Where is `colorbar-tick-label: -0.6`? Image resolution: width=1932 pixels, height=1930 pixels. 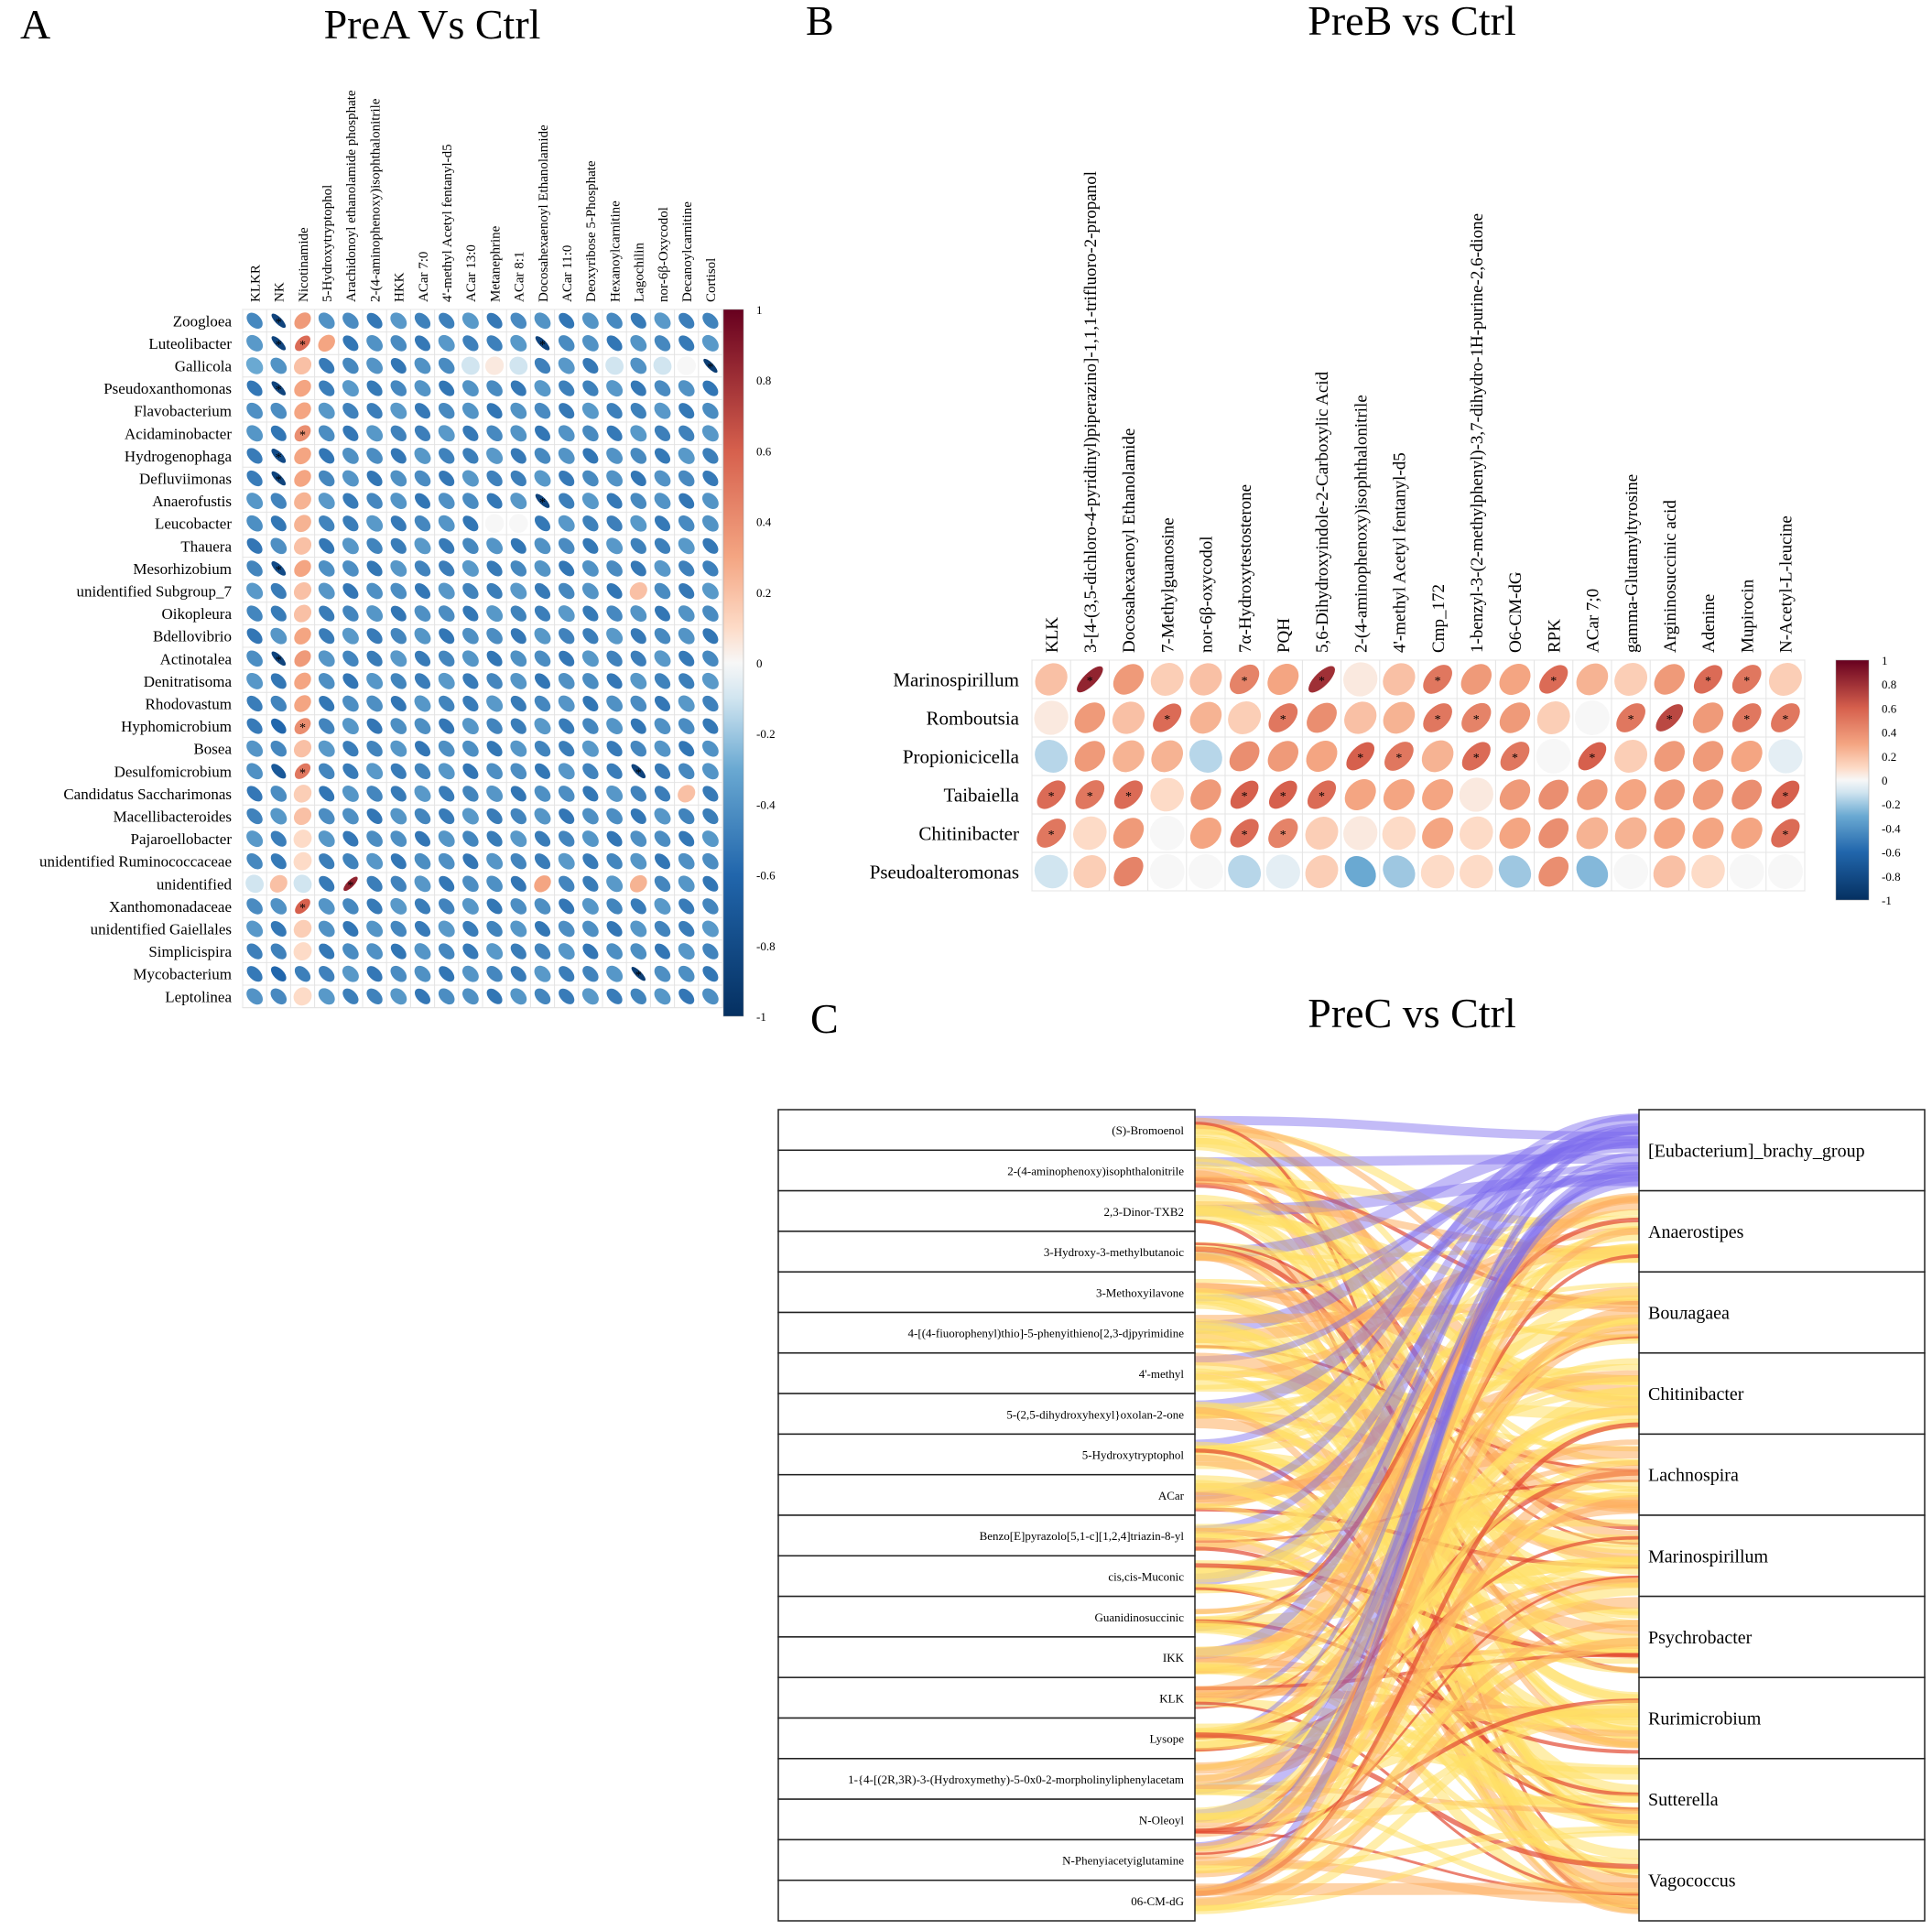 colorbar-tick-label: -0.6 is located at coordinates (1891, 853).